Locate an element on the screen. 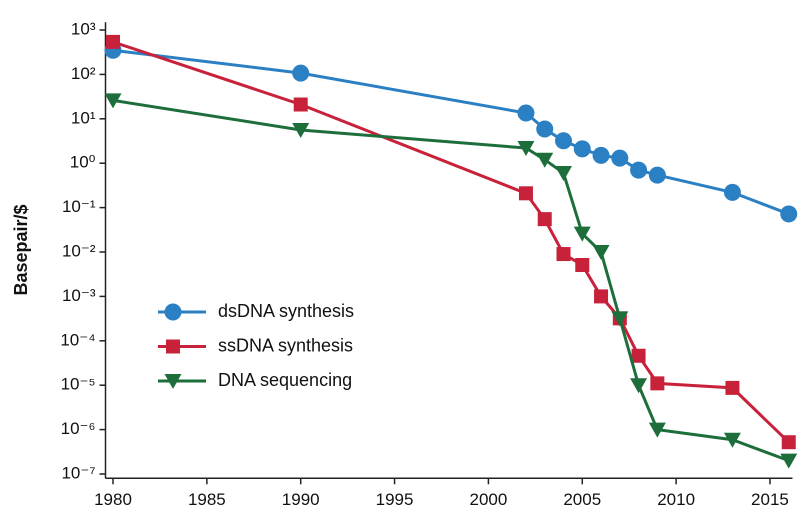 This screenshot has width=801, height=517. y-tick-label: 10⁻⁴ is located at coordinates (77, 339).